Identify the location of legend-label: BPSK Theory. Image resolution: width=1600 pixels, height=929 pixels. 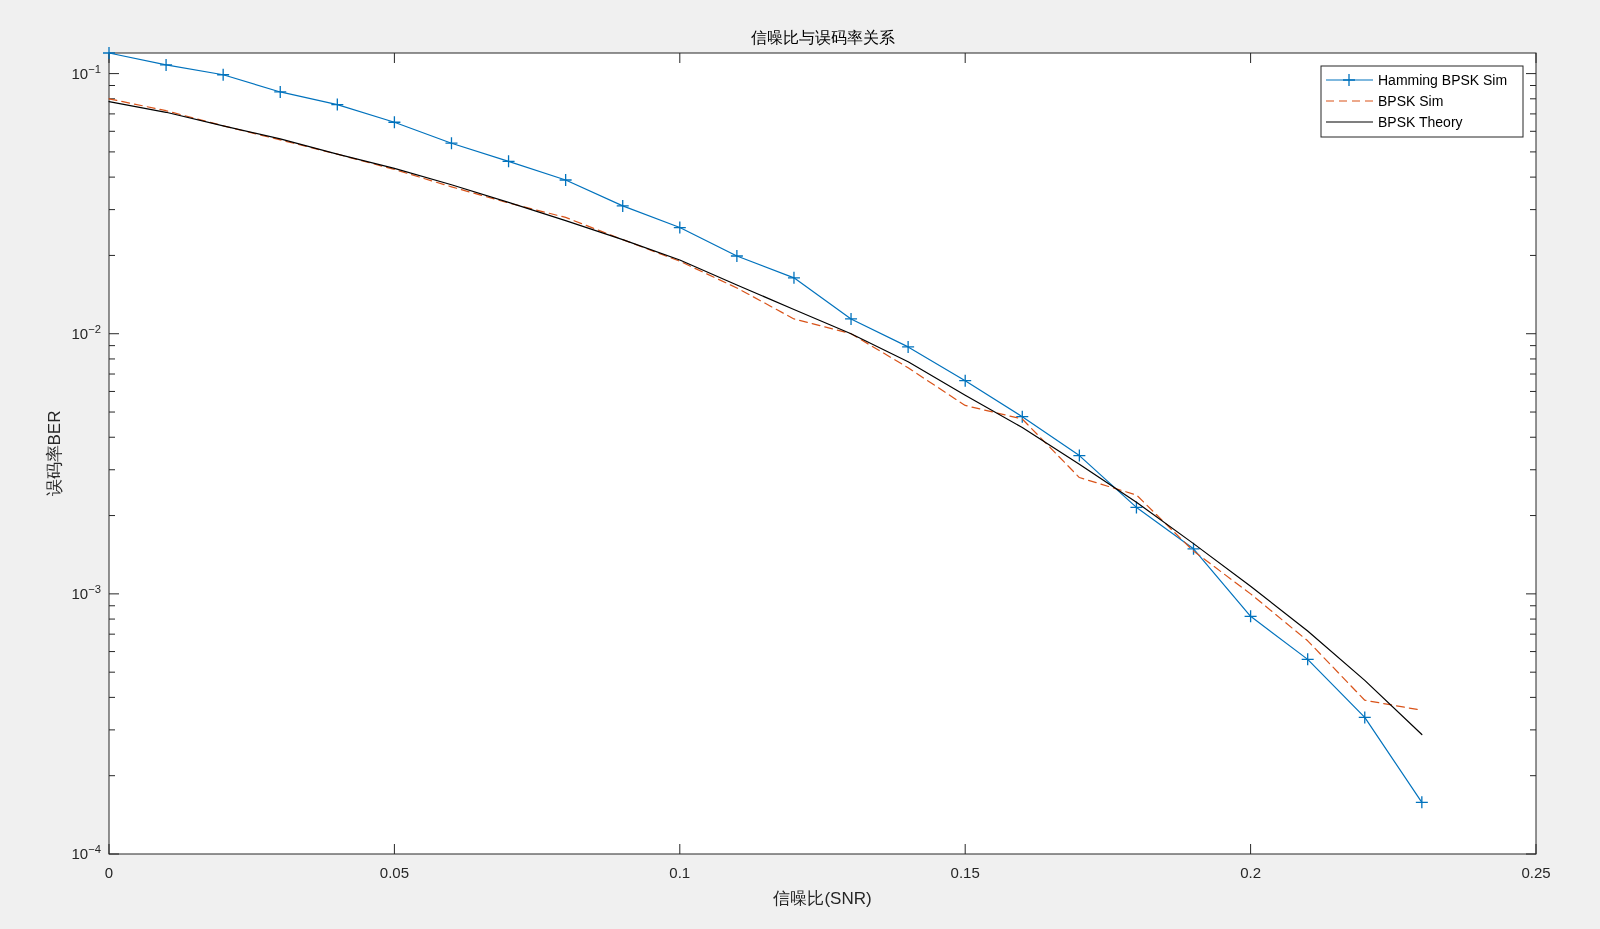
(1420, 122).